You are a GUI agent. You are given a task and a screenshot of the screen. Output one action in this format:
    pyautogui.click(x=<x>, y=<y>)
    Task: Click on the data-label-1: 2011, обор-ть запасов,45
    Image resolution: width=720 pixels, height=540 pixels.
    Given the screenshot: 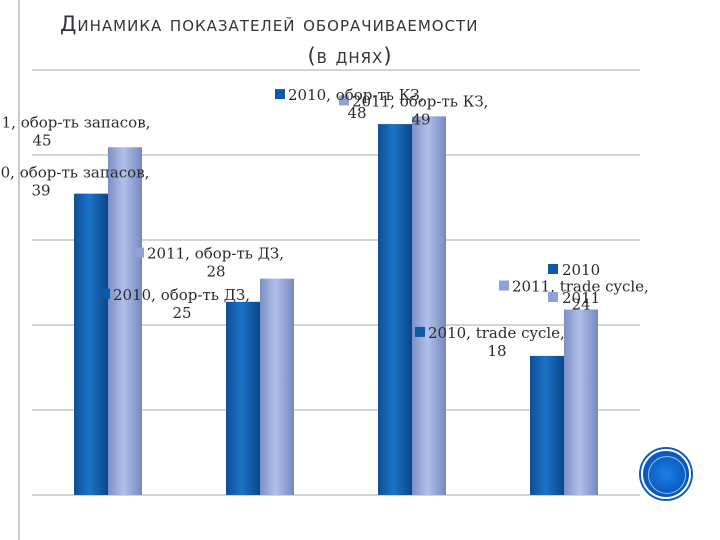 What is the action you would take?
    pyautogui.click(x=75, y=131)
    